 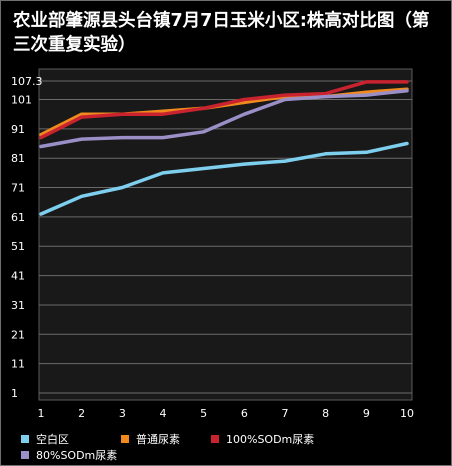 What do you see at coordinates (21, 99) in the screenshot?
I see `y-tick-label: 101` at bounding box center [21, 99].